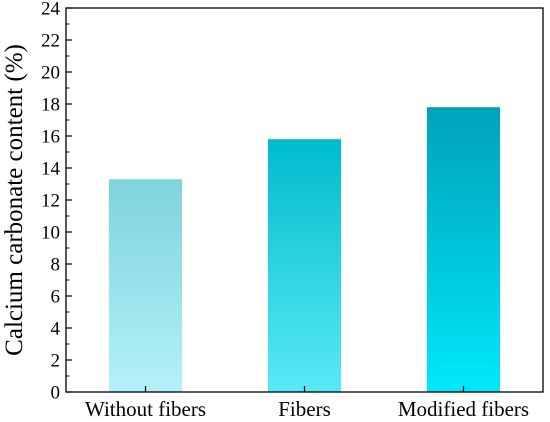  Describe the element at coordinates (463, 249) in the screenshot. I see `bar-modified-fibers` at that location.